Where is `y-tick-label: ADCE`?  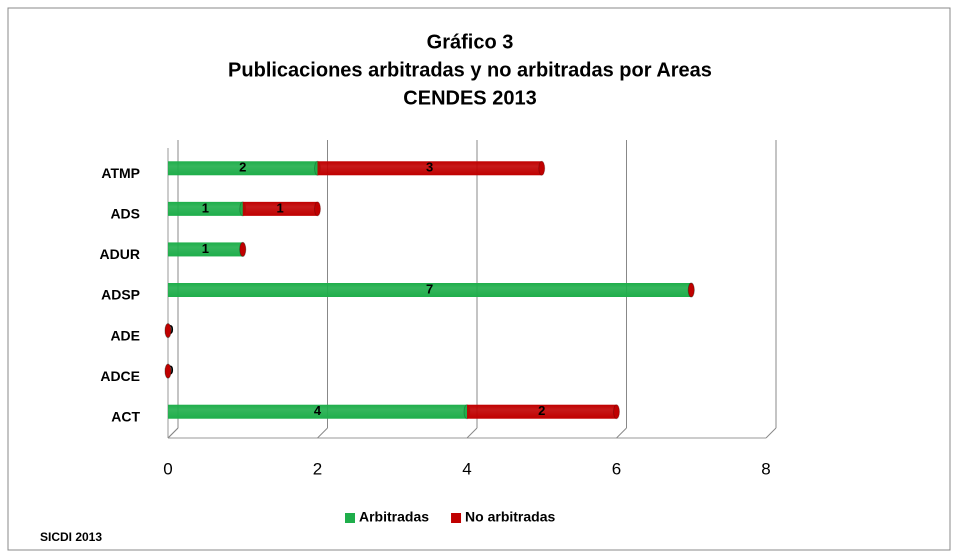
y-tick-label: ADCE is located at coordinates (120, 376).